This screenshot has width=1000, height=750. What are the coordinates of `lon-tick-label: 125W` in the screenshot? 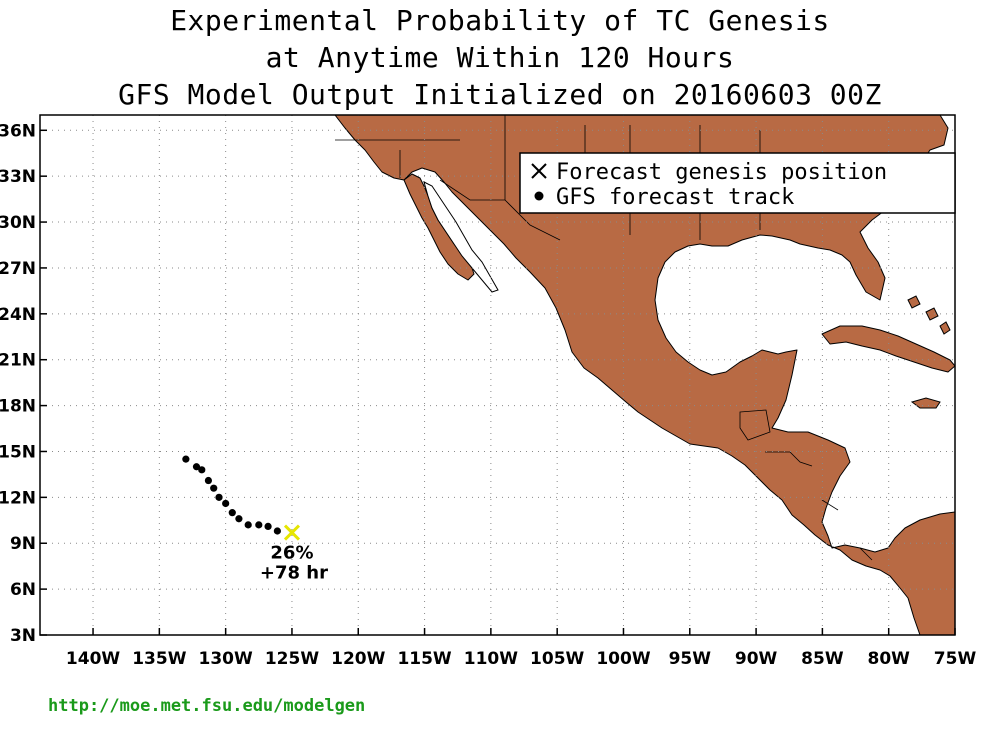 It's located at (292, 659).